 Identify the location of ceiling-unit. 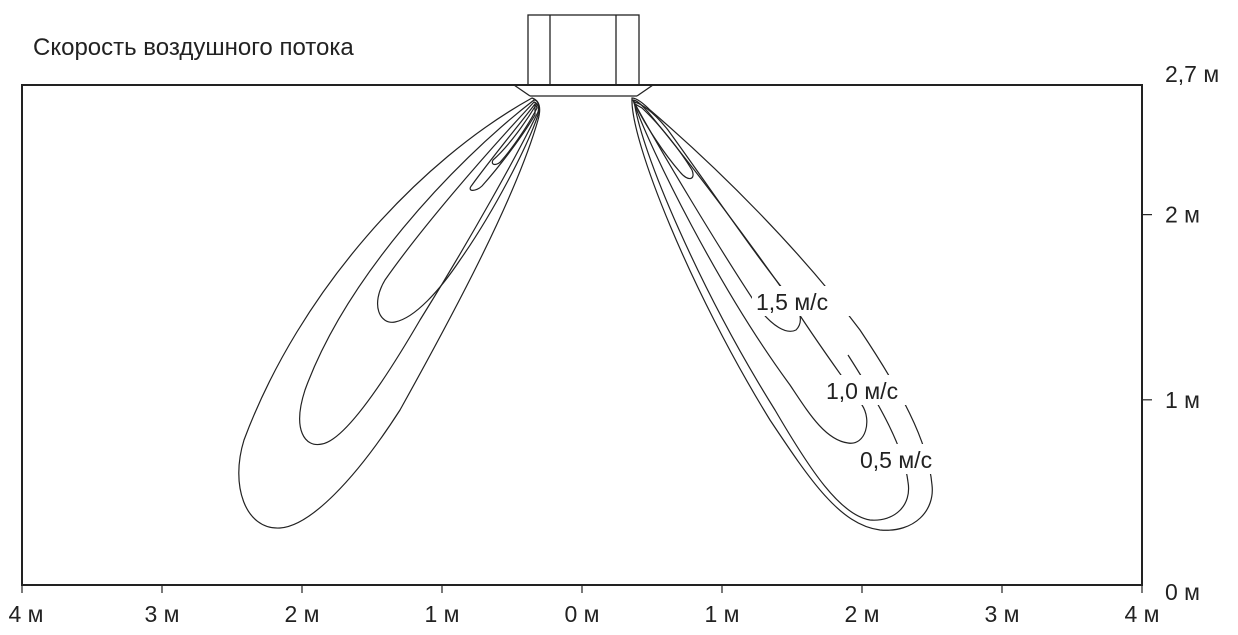
(583, 55).